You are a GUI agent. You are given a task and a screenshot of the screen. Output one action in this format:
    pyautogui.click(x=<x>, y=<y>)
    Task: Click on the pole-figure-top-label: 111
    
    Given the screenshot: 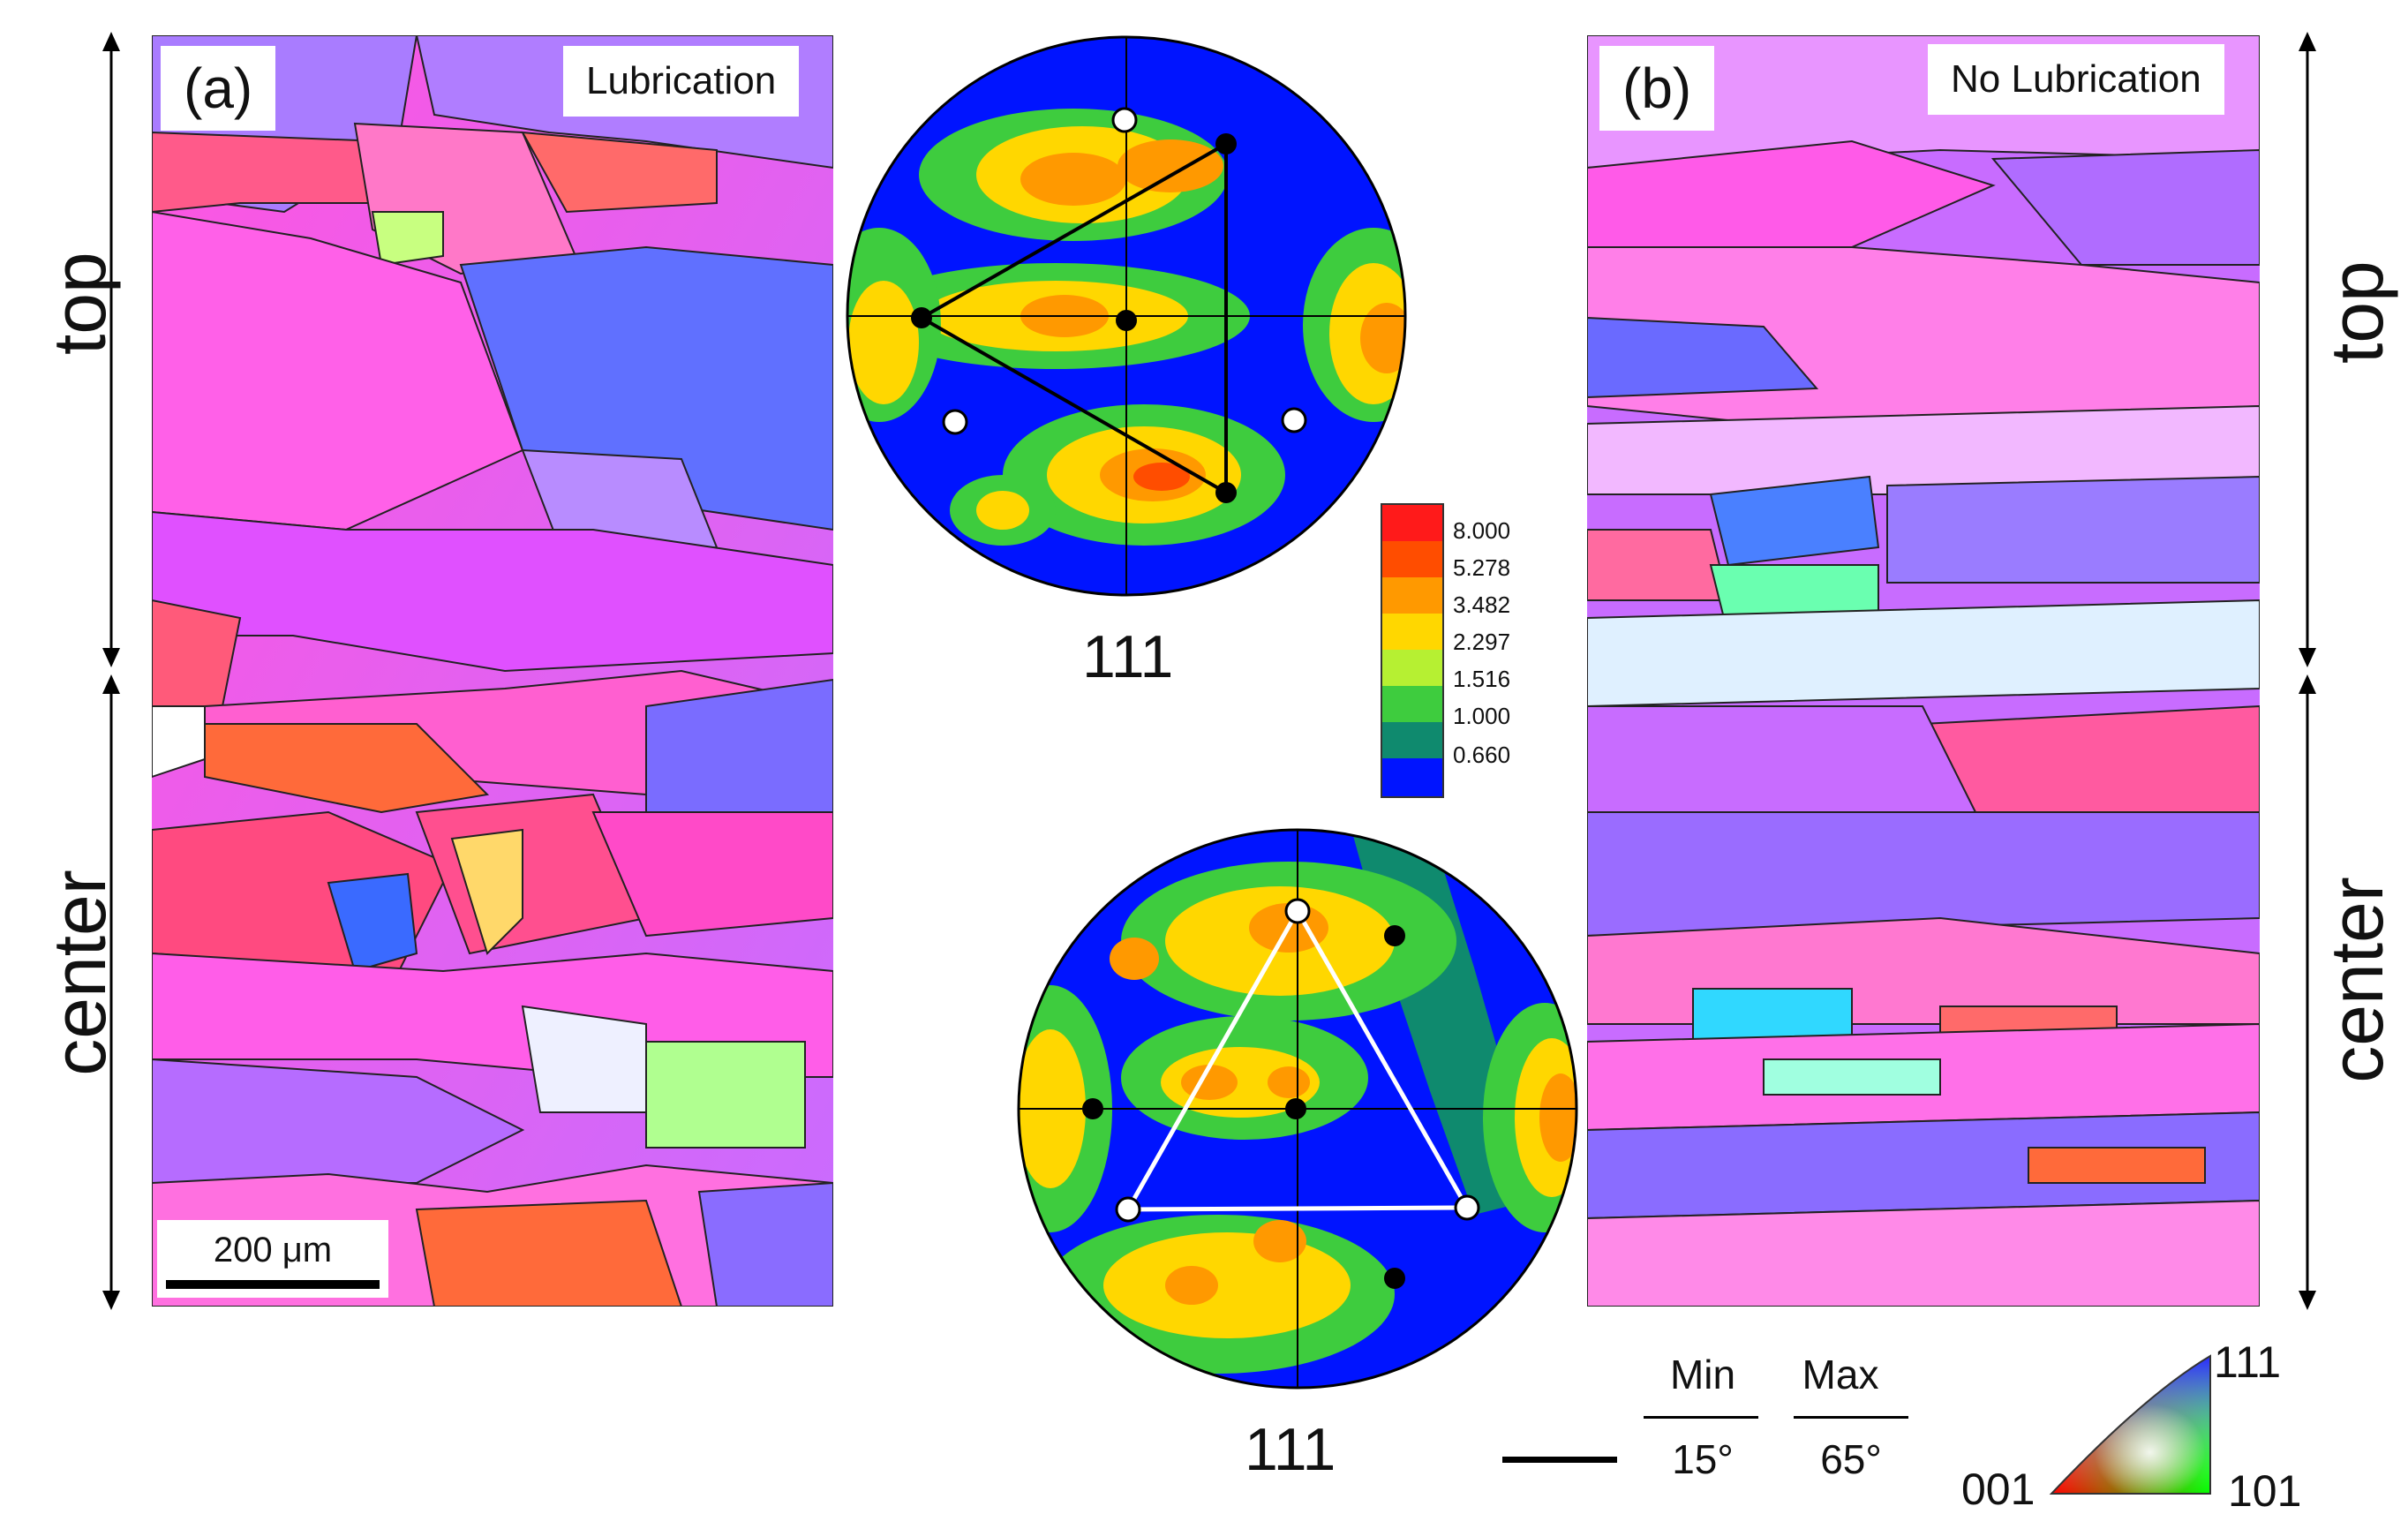 What is the action you would take?
    pyautogui.click(x=1128, y=656)
    